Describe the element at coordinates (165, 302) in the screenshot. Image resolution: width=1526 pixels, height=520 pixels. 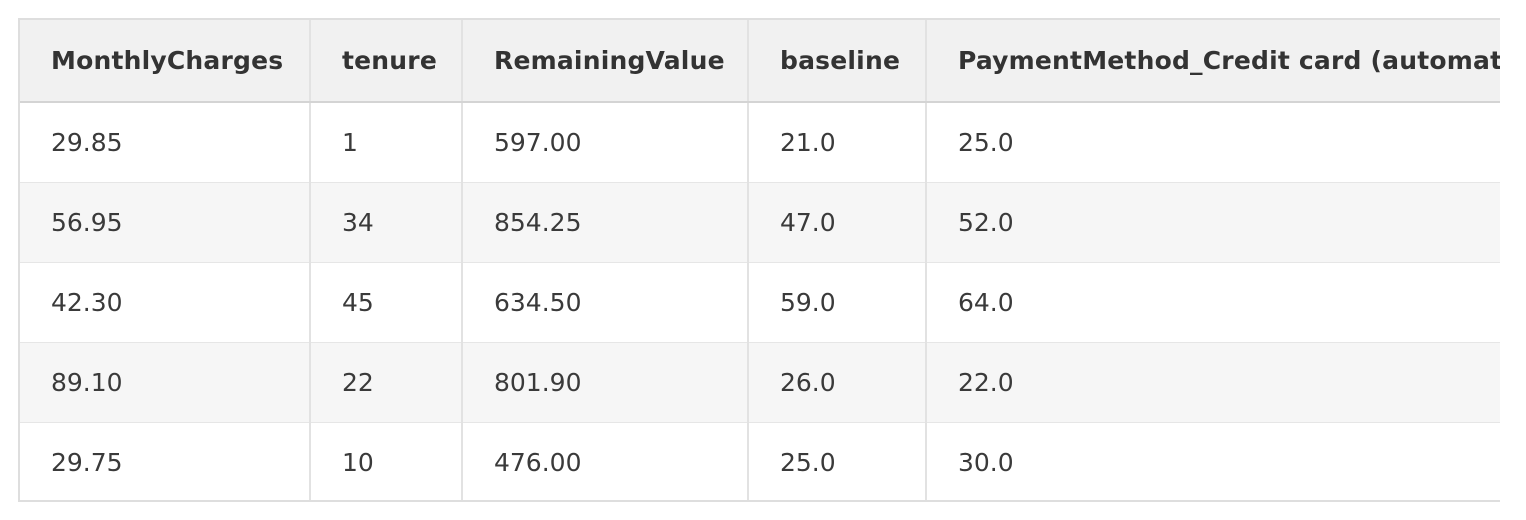
I see `table-cell: 42.30` at that location.